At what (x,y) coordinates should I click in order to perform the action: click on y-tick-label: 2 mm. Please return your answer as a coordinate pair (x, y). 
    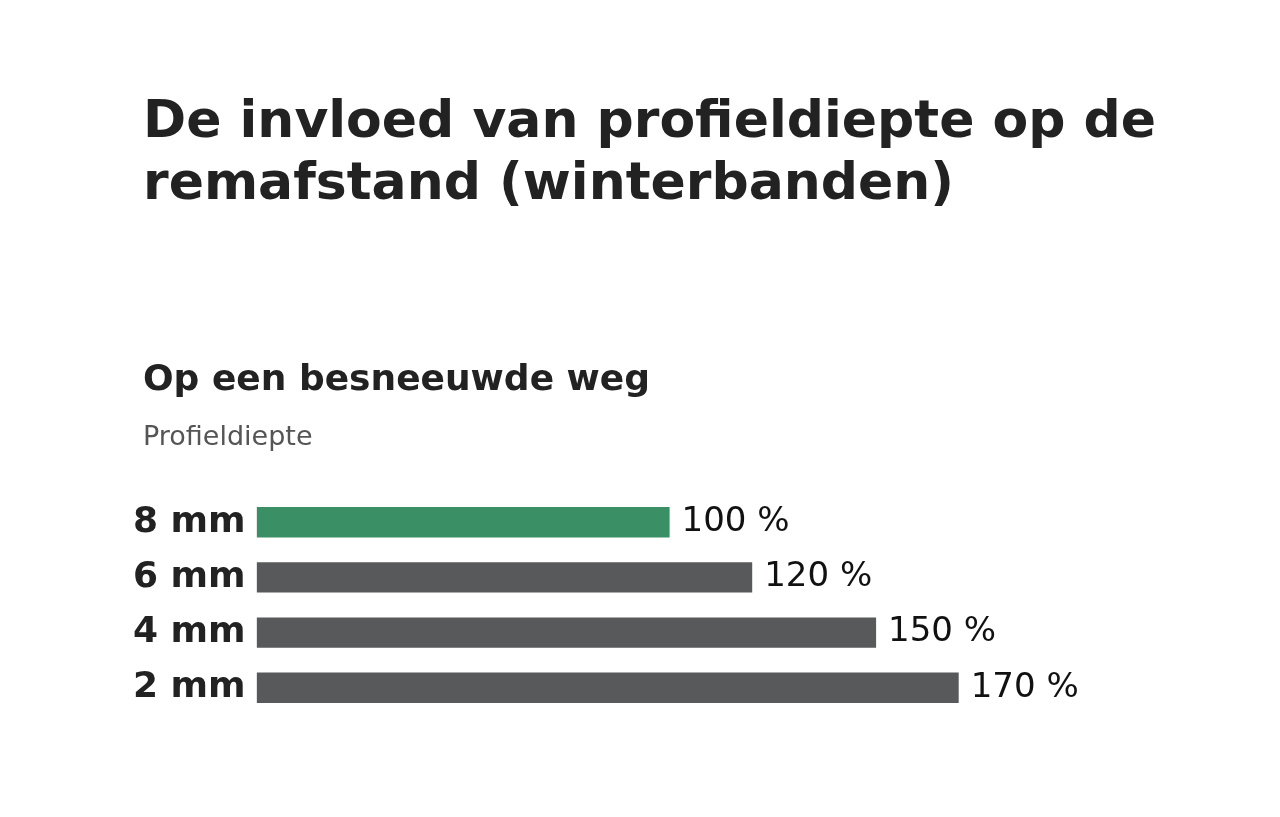
    Looking at the image, I should click on (189, 685).